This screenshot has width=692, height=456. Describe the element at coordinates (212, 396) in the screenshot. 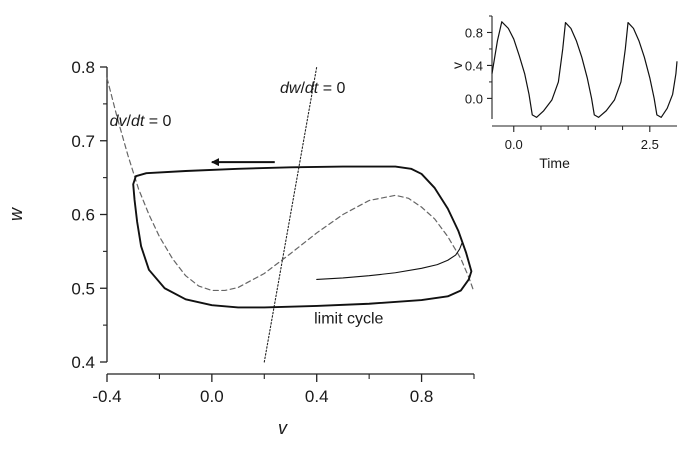

I see `x-tick-label: 0.0` at that location.